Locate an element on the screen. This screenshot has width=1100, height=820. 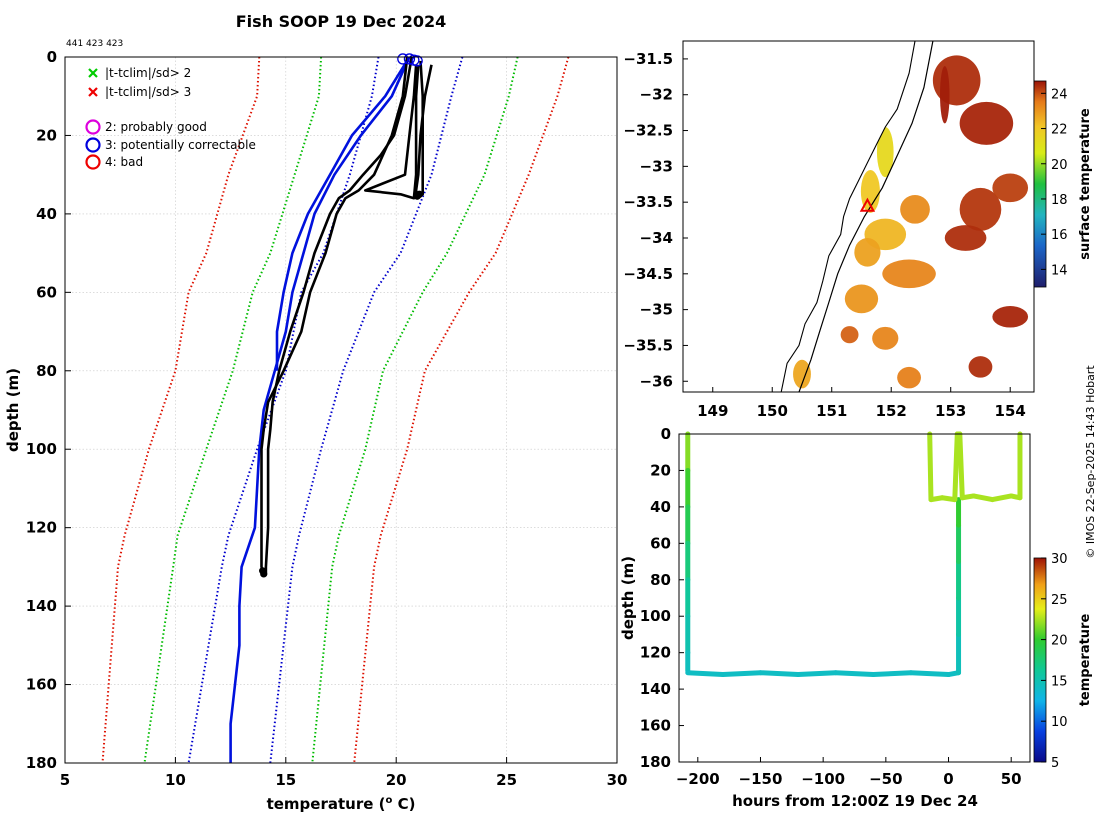
sst-colorbar-tick-label: 24 is located at coordinates (1059, 94).